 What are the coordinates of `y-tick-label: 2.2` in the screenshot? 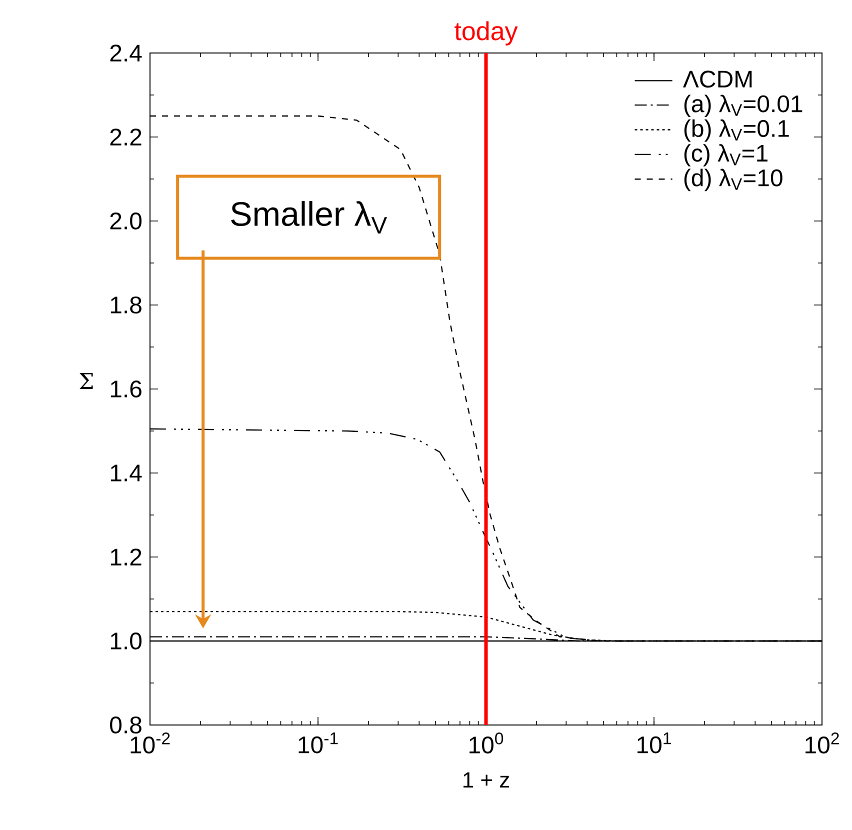 It's located at (126, 137).